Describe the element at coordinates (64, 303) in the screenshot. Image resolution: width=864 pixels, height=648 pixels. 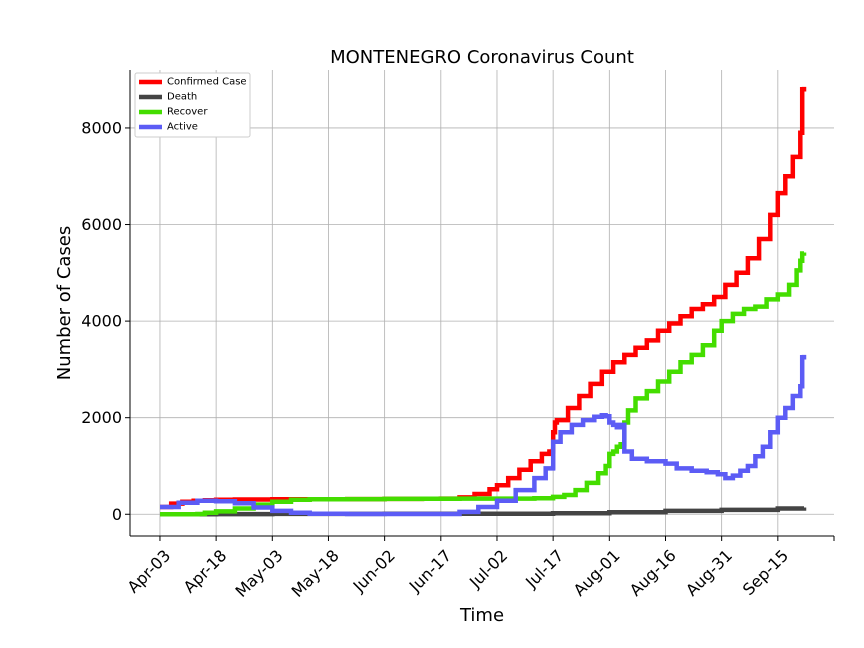
I see `y-axis-title: Number of Cases` at that location.